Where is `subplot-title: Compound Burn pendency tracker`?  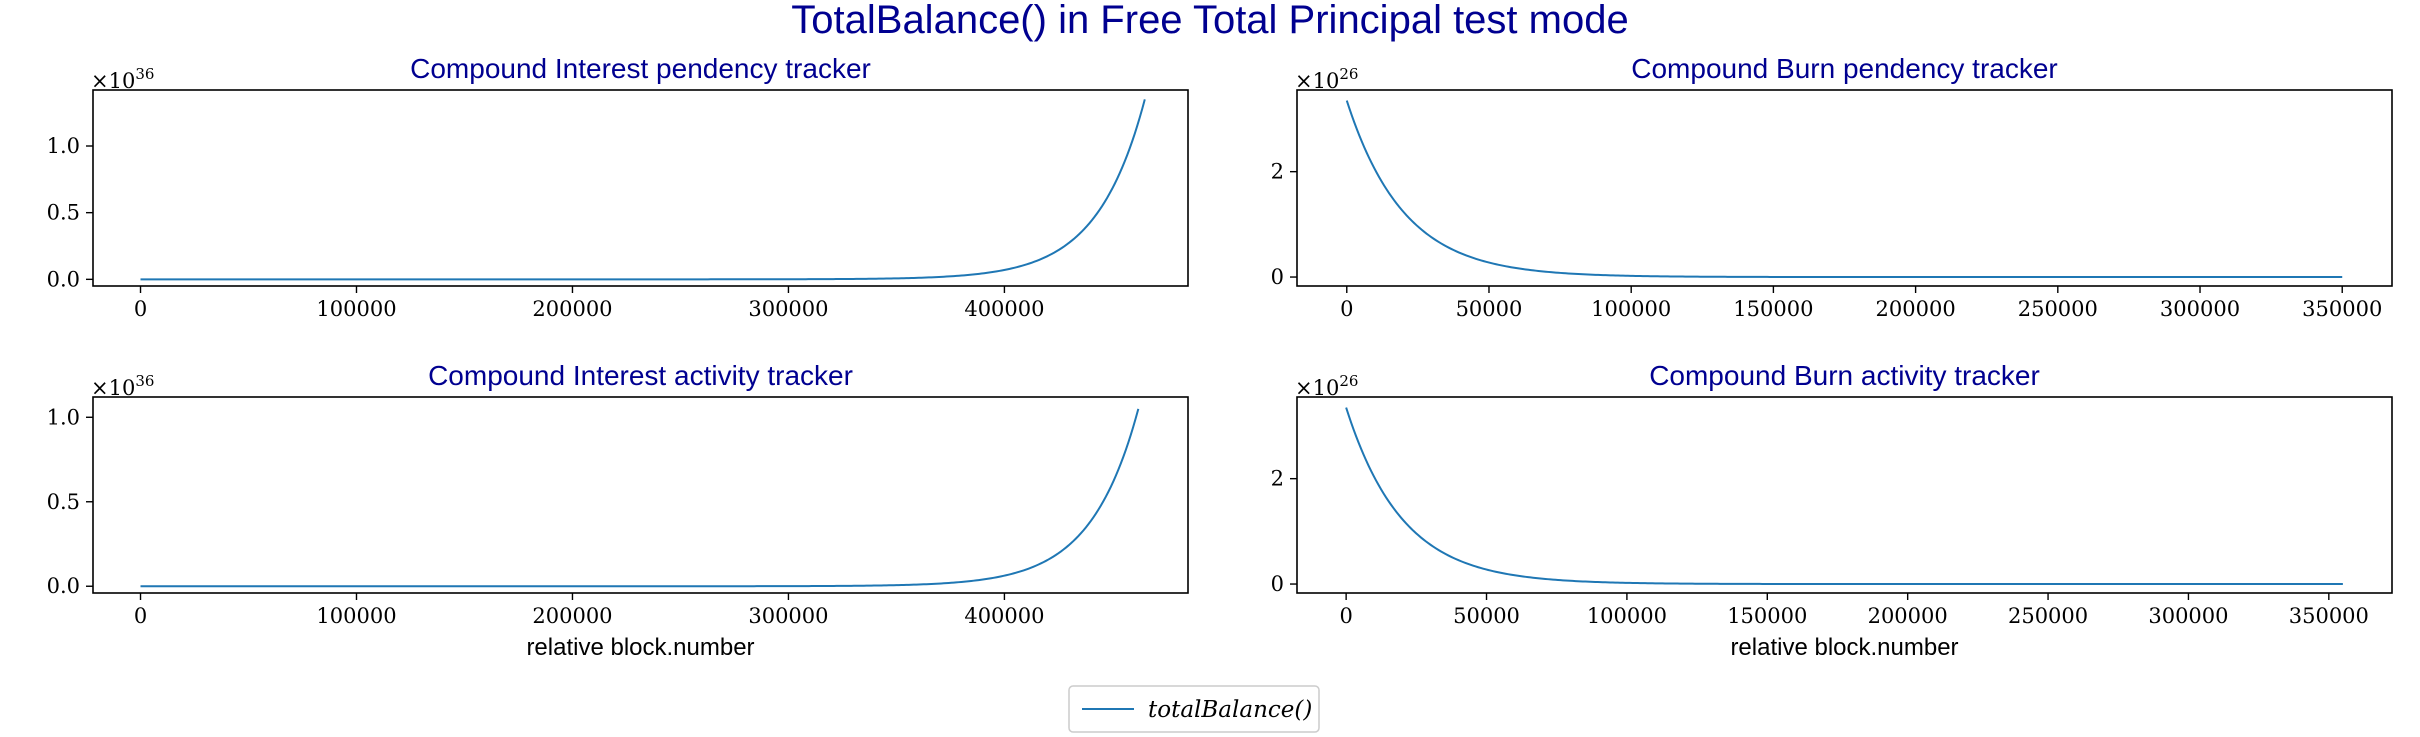
subplot-title: Compound Burn pendency tracker is located at coordinates (1844, 68).